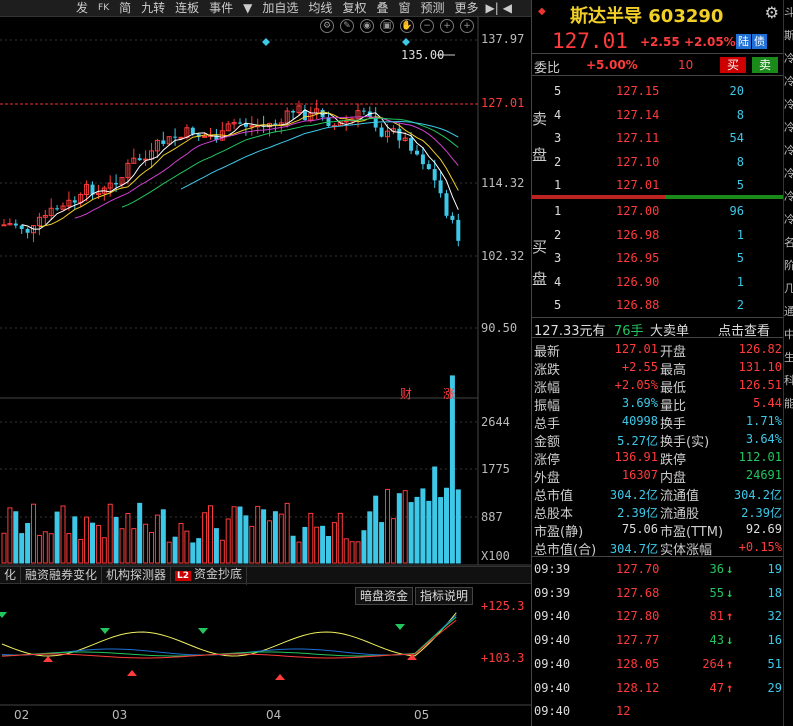 Image resolution: width=793 pixels, height=726 pixels. What do you see at coordinates (638, 592) in the screenshot?
I see `trade-price: 127.68` at bounding box center [638, 592].